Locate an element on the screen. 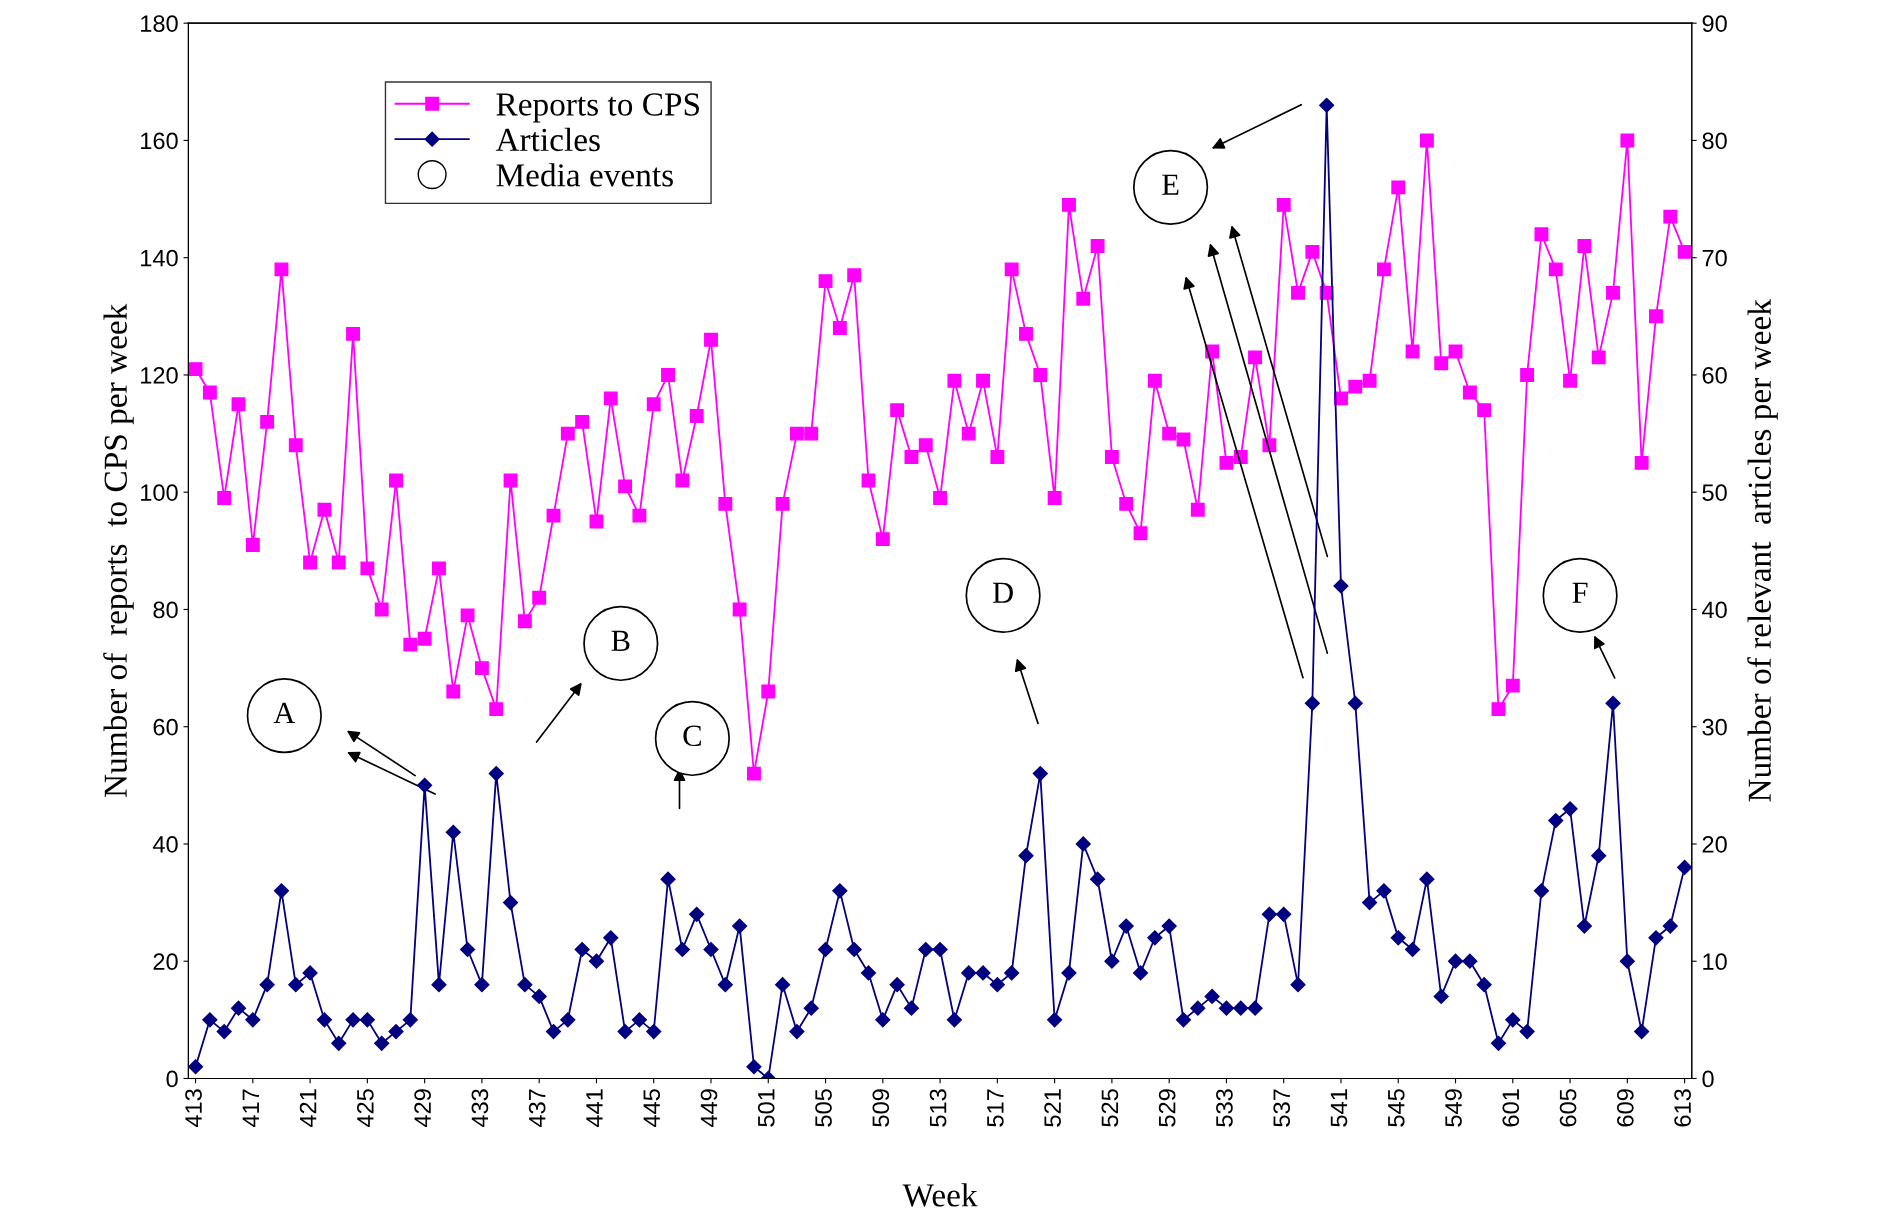 The height and width of the screenshot is (1220, 1903). legend-label: Reports to CPS is located at coordinates (597, 108).